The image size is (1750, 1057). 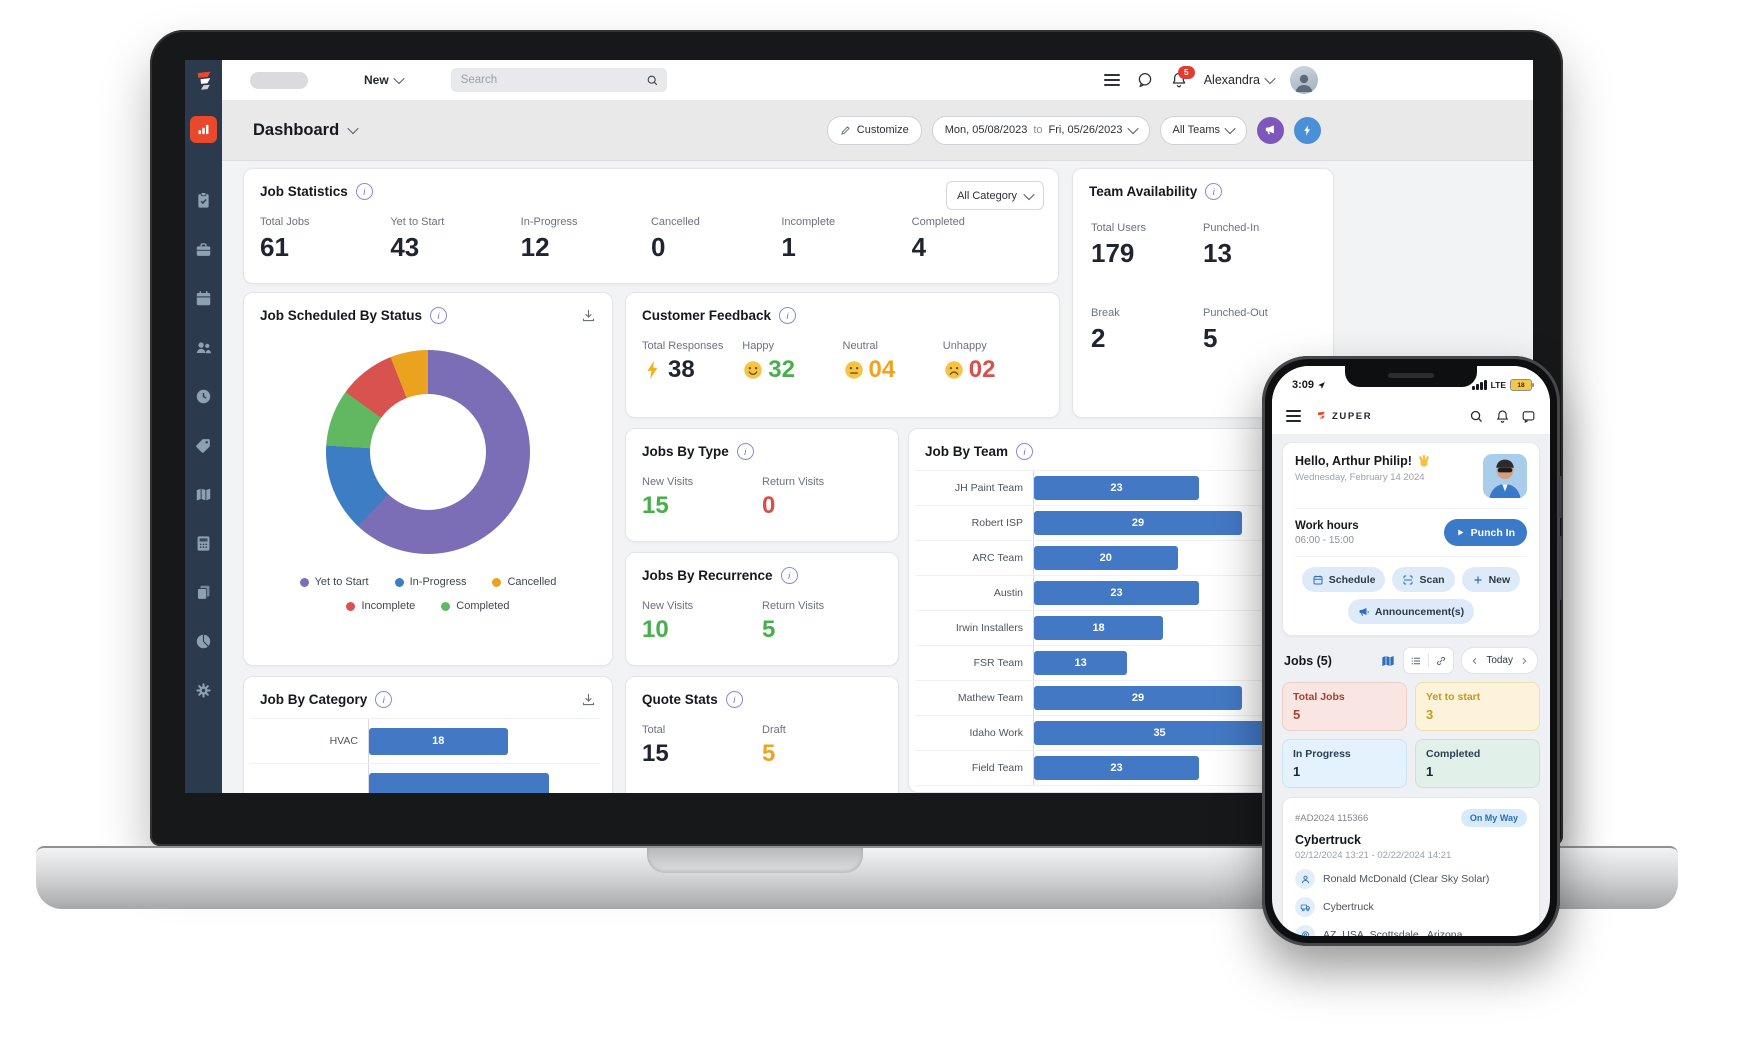 I want to click on calculator-icon, so click(x=203, y=543).